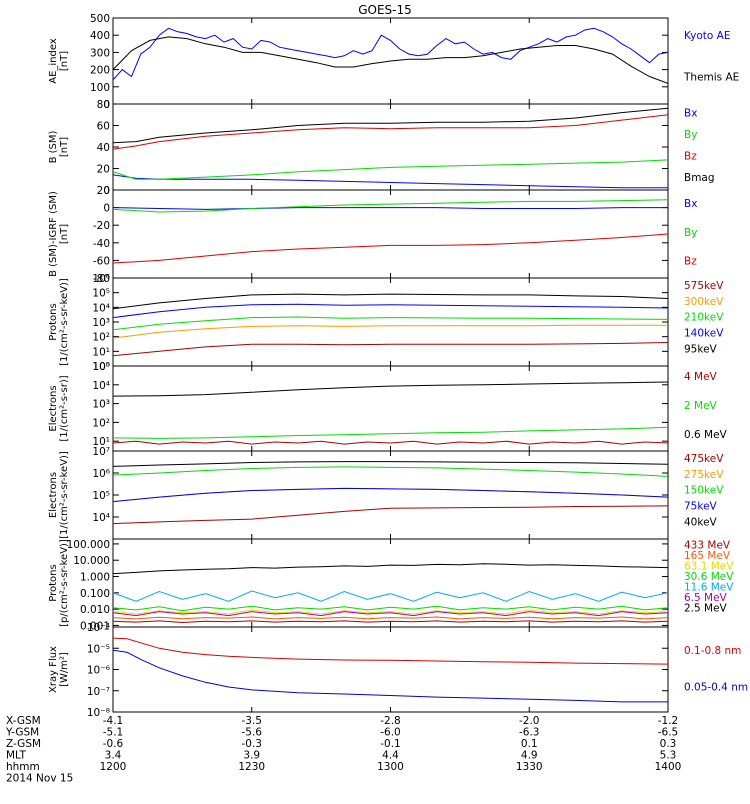  Describe the element at coordinates (39, 779) in the screenshot. I see `date-label: 2014 Nov 15` at that location.